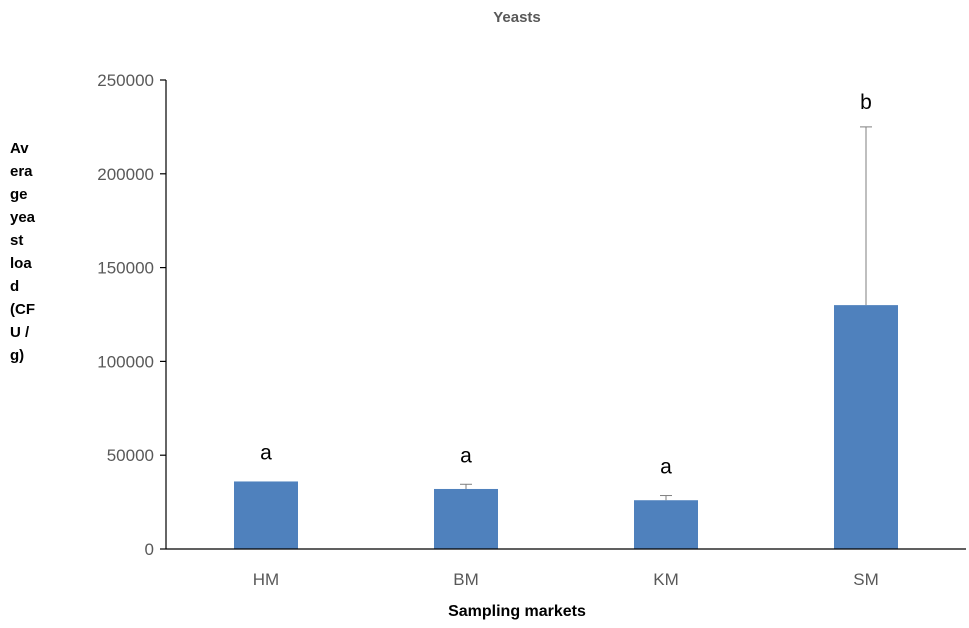  What do you see at coordinates (266, 515) in the screenshot?
I see `bar-hm` at bounding box center [266, 515].